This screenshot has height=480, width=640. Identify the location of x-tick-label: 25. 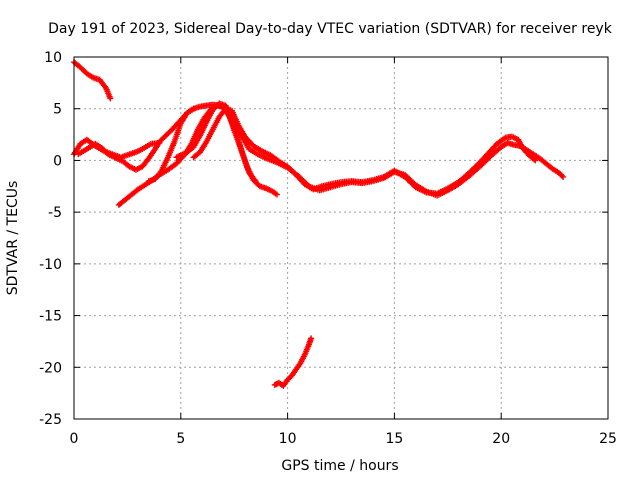
(608, 439).